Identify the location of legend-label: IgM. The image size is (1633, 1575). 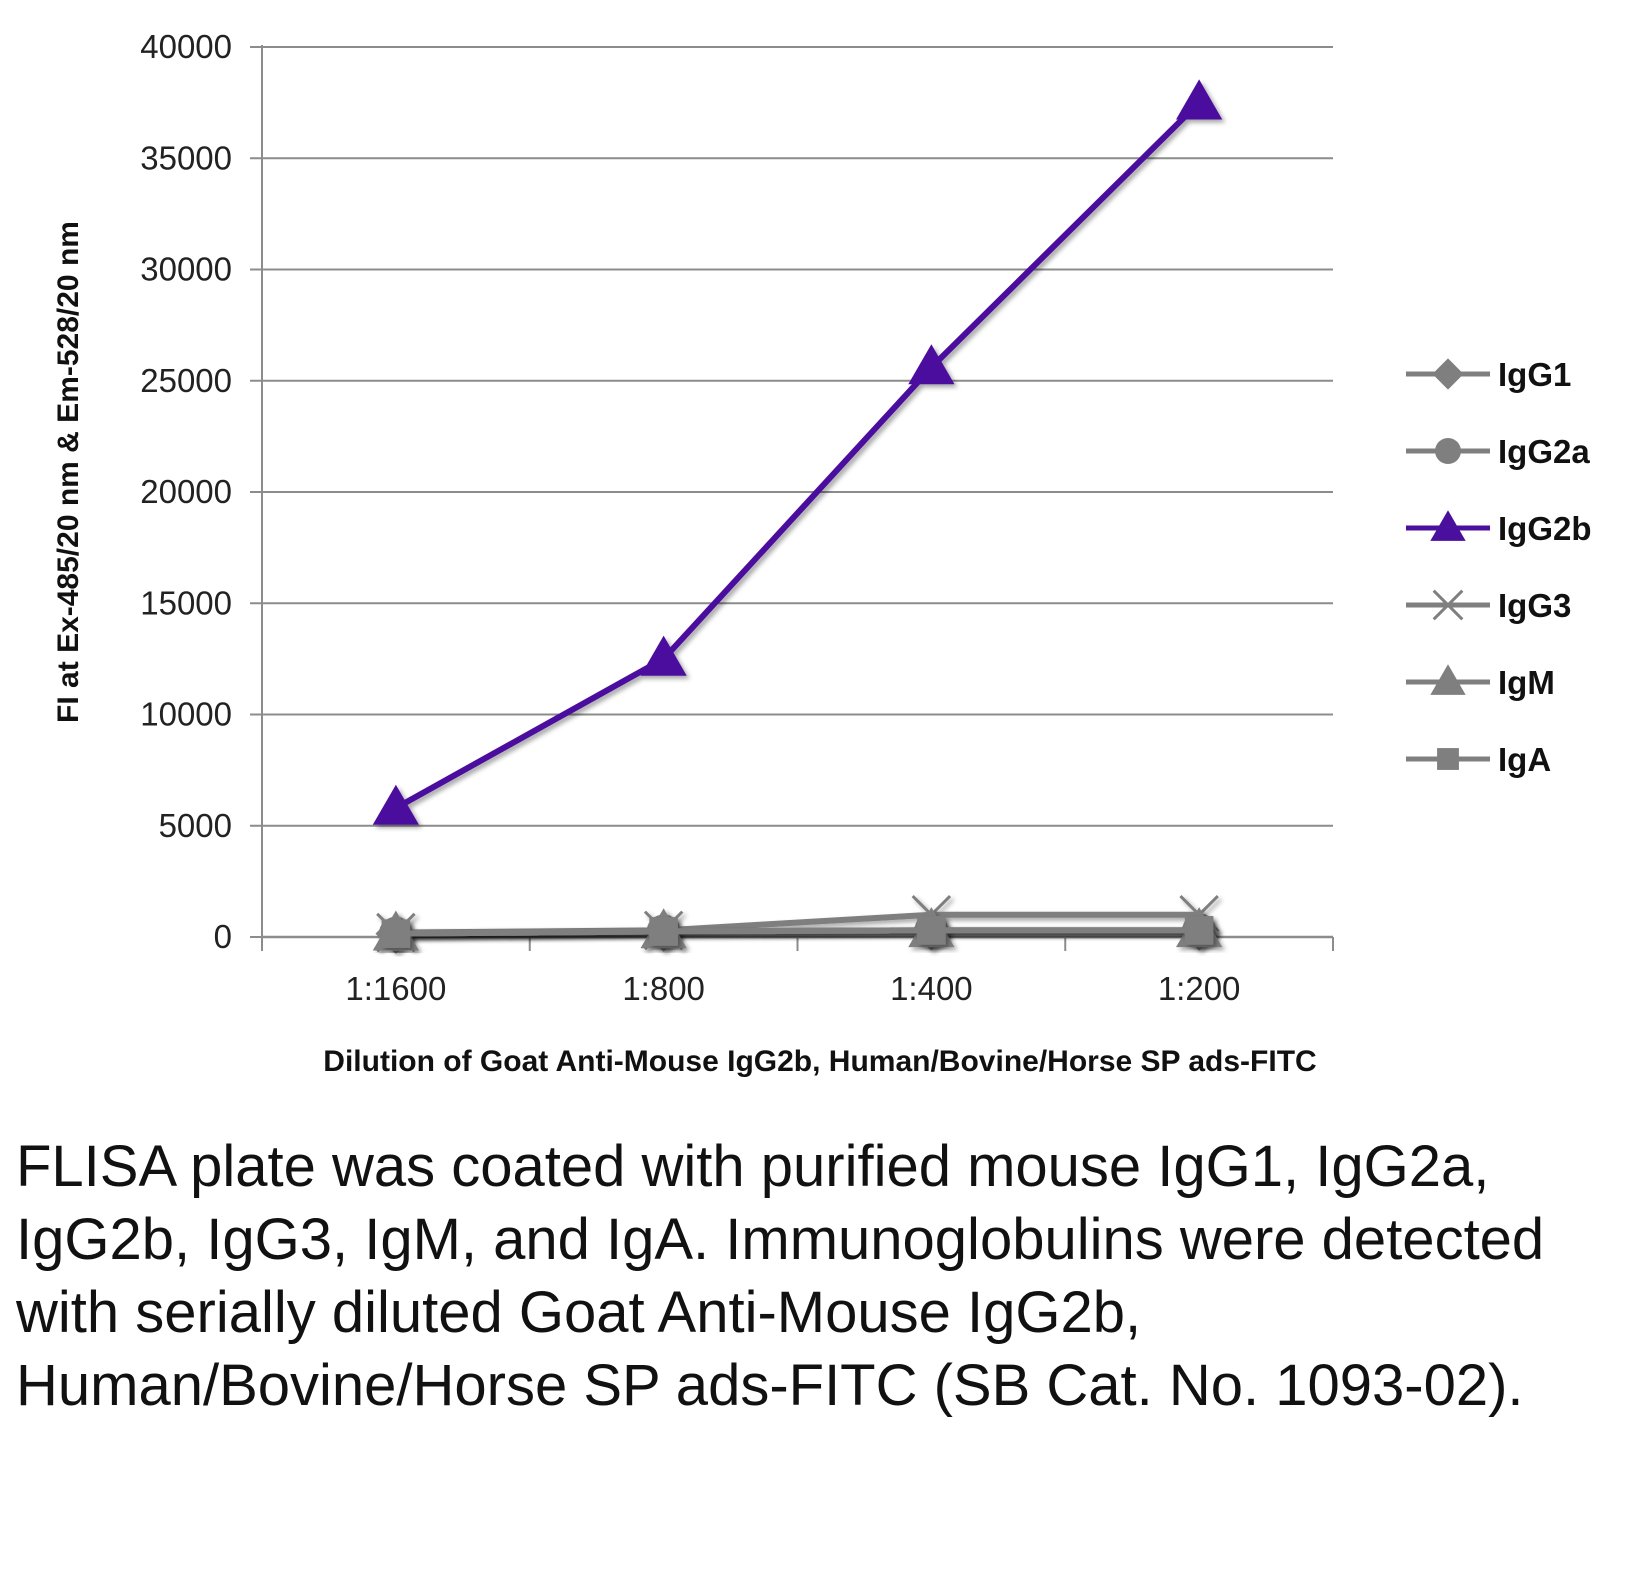
(1526, 682).